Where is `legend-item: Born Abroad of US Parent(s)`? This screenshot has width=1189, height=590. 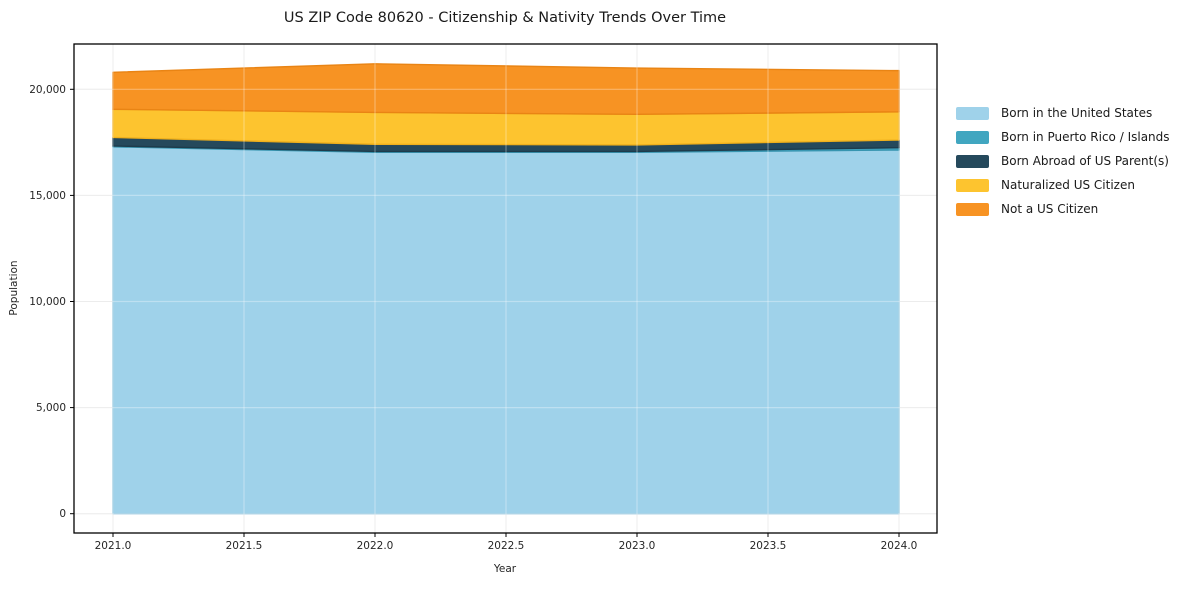
legend-item: Born Abroad of US Parent(s) is located at coordinates (1063, 161).